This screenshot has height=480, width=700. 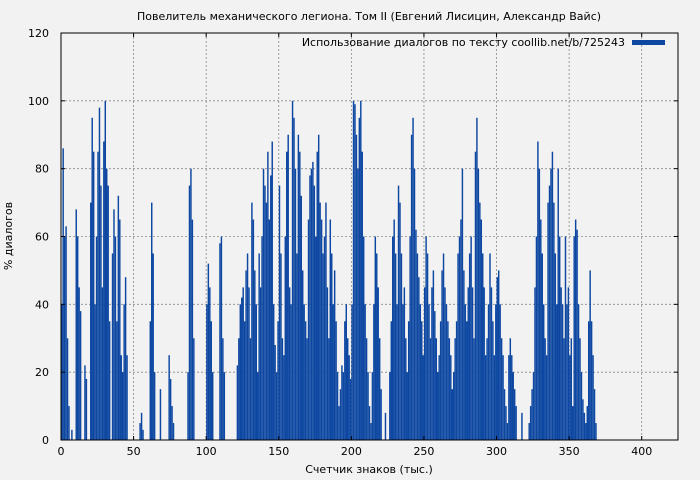 What do you see at coordinates (648, 42) in the screenshot?
I see `legend-swatch` at bounding box center [648, 42].